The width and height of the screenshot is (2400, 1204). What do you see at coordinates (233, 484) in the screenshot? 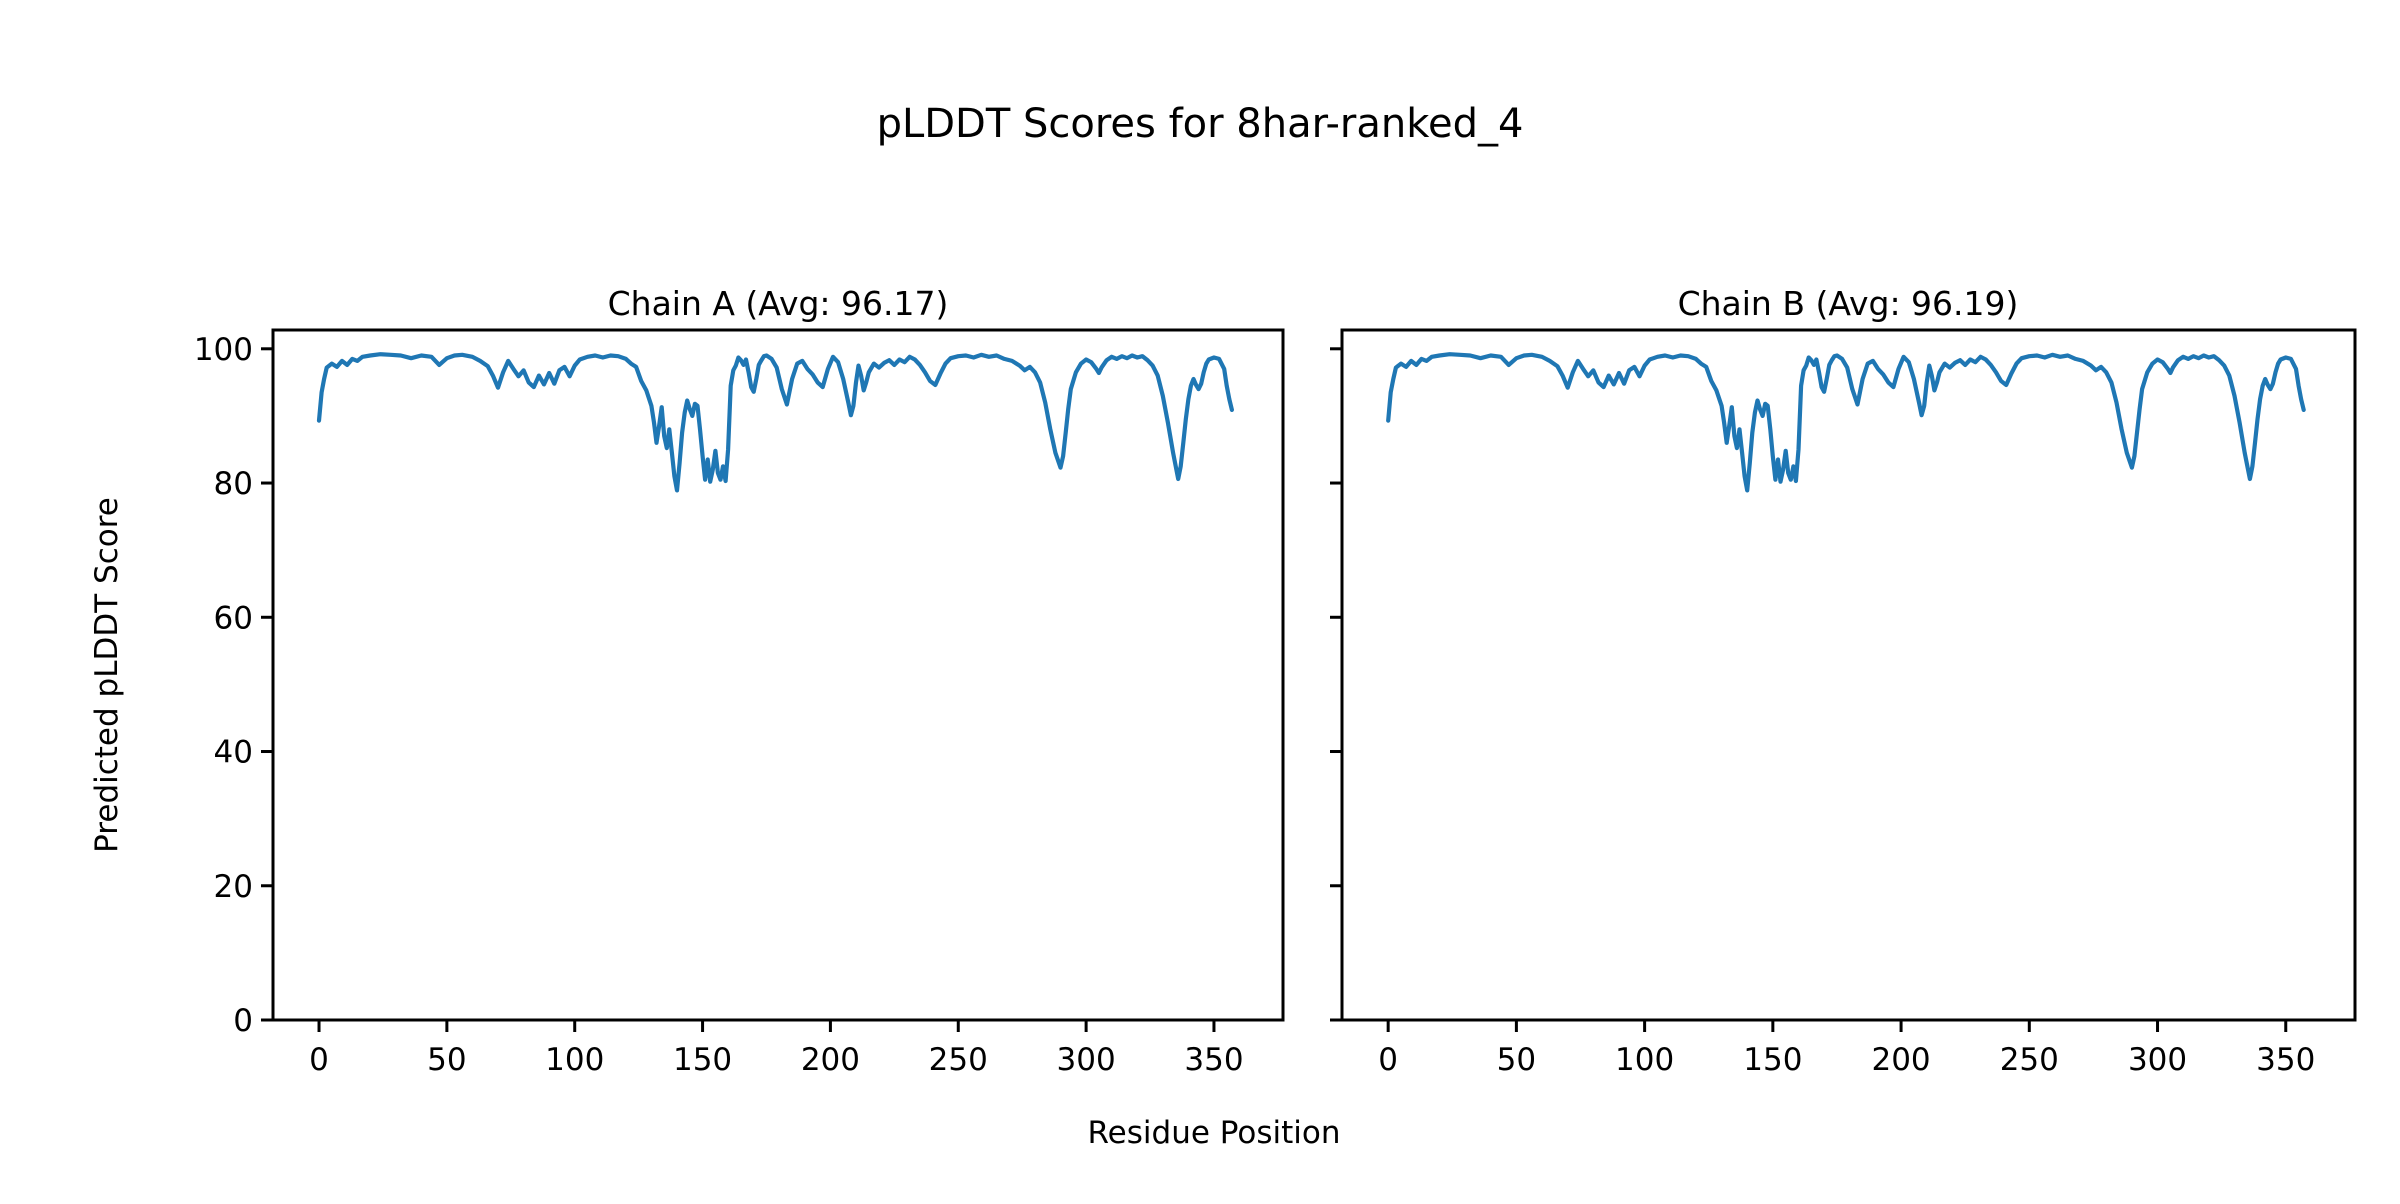
I see `y-tick-label: 80` at bounding box center [233, 484].